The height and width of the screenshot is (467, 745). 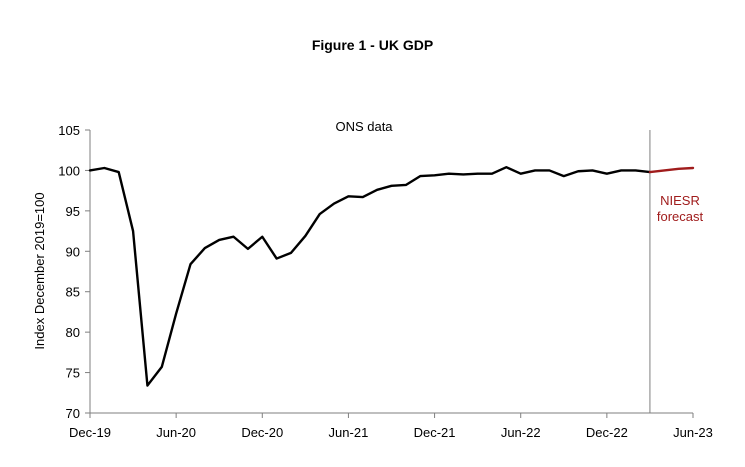 I want to click on y-tick-label: 105, so click(x=69, y=130).